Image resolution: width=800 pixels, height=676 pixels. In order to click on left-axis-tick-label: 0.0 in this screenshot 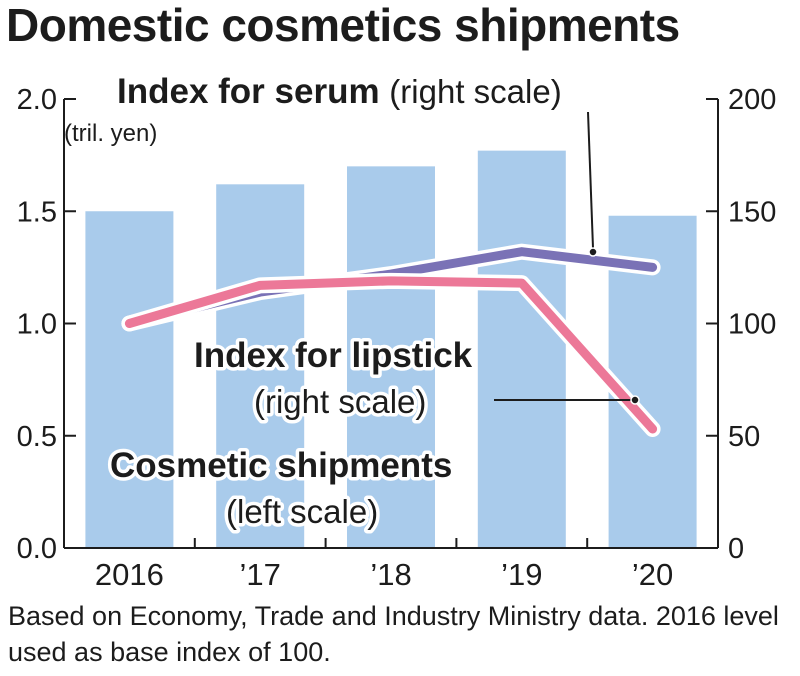, I will do `click(37, 549)`.